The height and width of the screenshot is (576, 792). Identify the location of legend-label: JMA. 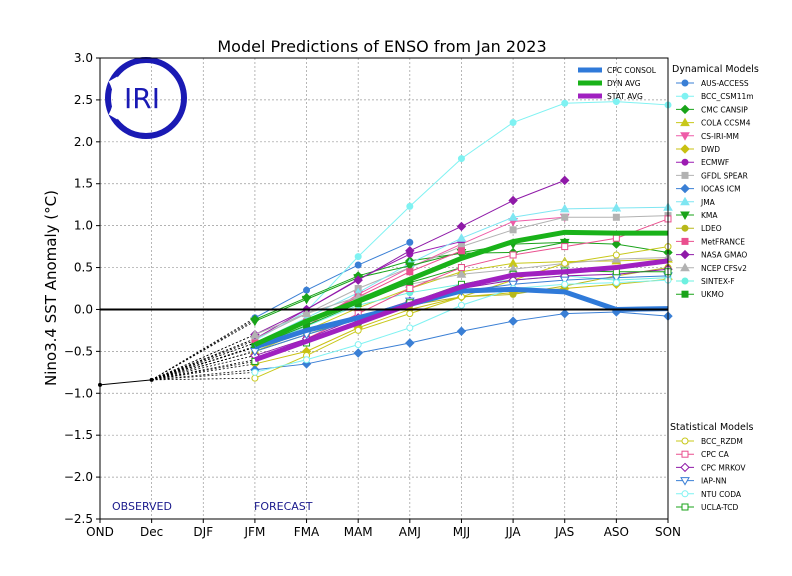
(708, 202).